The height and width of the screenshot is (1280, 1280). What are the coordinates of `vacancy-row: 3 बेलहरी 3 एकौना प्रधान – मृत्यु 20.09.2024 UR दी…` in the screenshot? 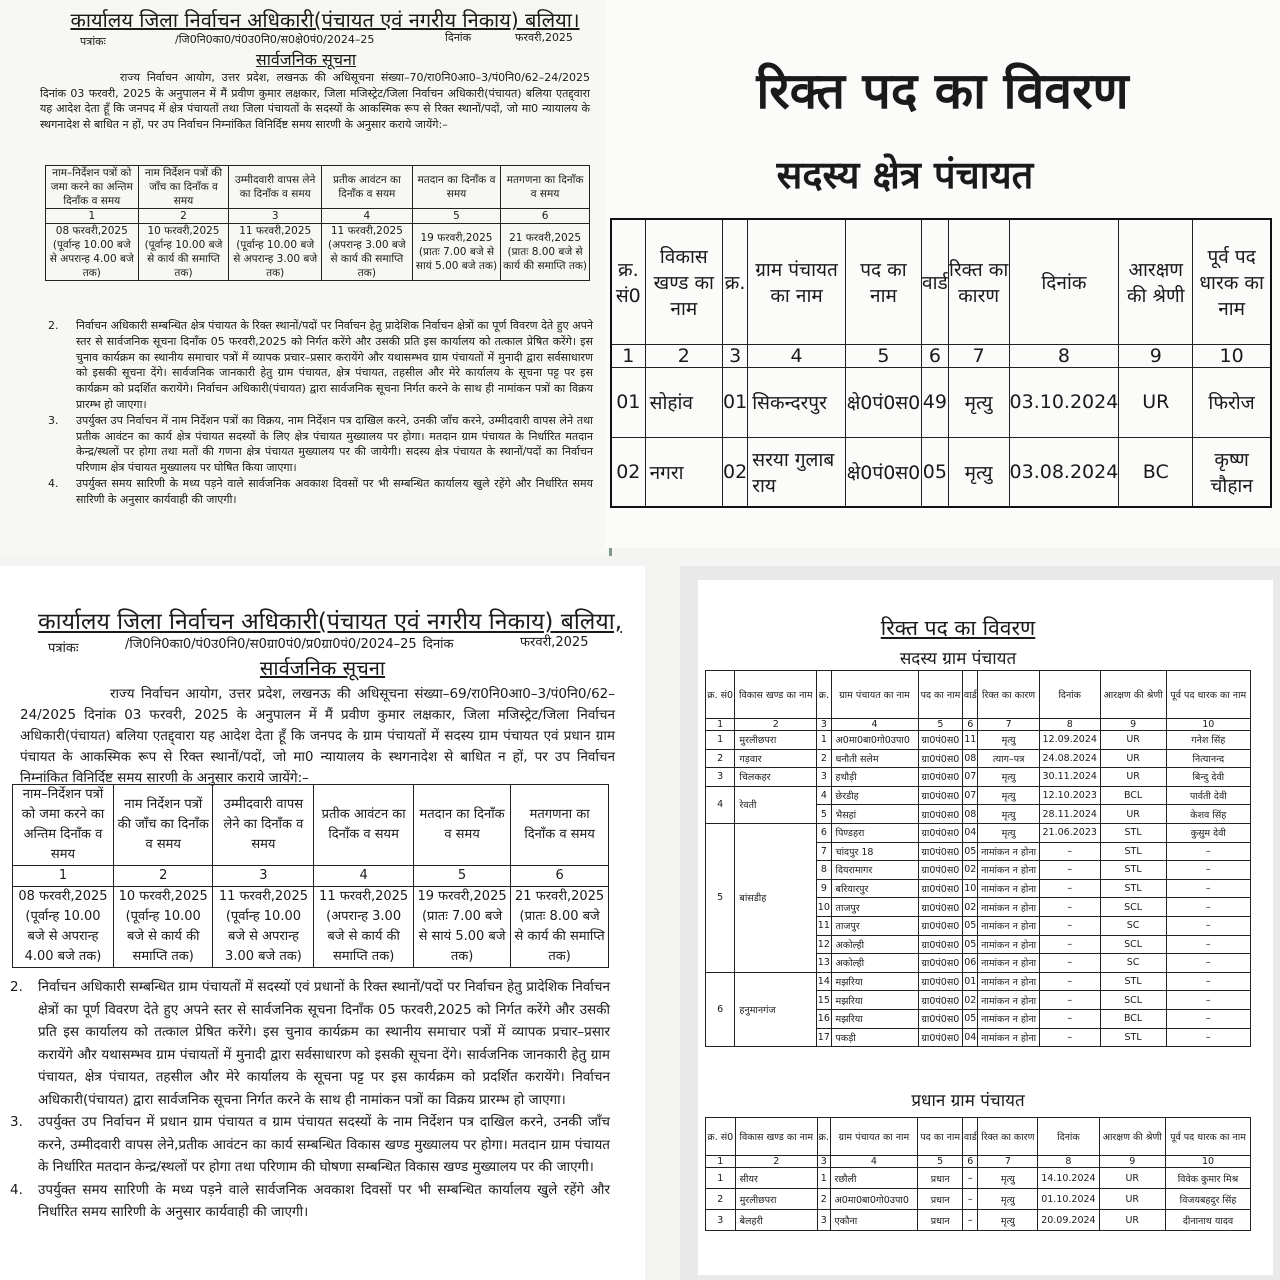 It's located at (978, 1220).